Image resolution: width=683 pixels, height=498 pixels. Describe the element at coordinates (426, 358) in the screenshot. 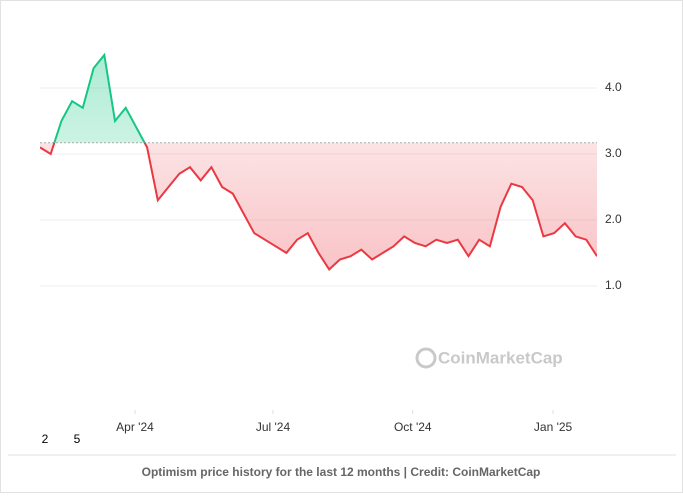

I see `watermark-logo` at that location.